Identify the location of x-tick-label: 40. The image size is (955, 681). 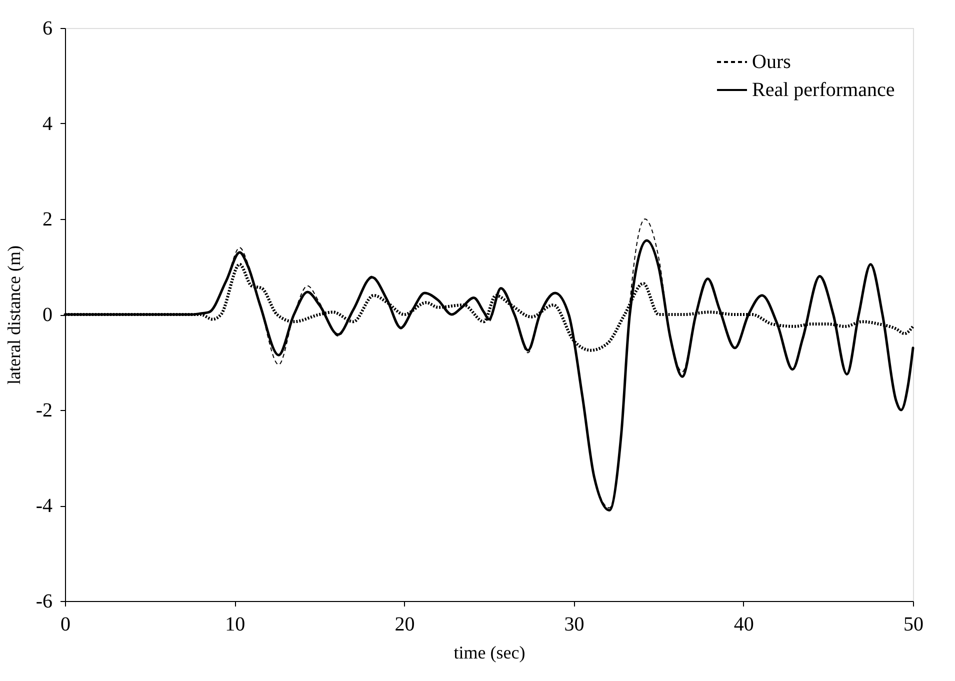
(744, 625).